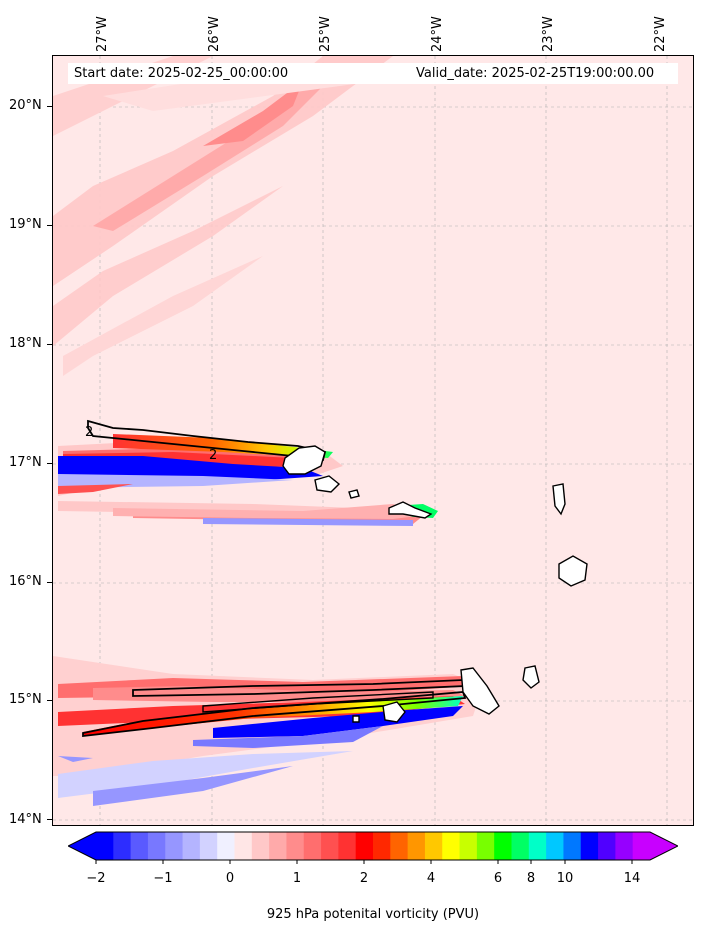  Describe the element at coordinates (181, 73) in the screenshot. I see `start-date-text: Start date: 2025-02-25_00:00:00` at that location.